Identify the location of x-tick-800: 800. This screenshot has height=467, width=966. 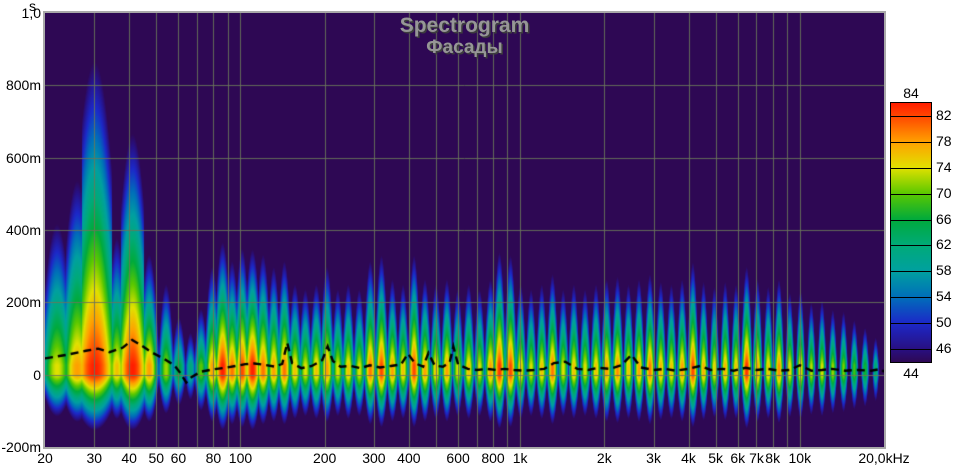
(493, 458).